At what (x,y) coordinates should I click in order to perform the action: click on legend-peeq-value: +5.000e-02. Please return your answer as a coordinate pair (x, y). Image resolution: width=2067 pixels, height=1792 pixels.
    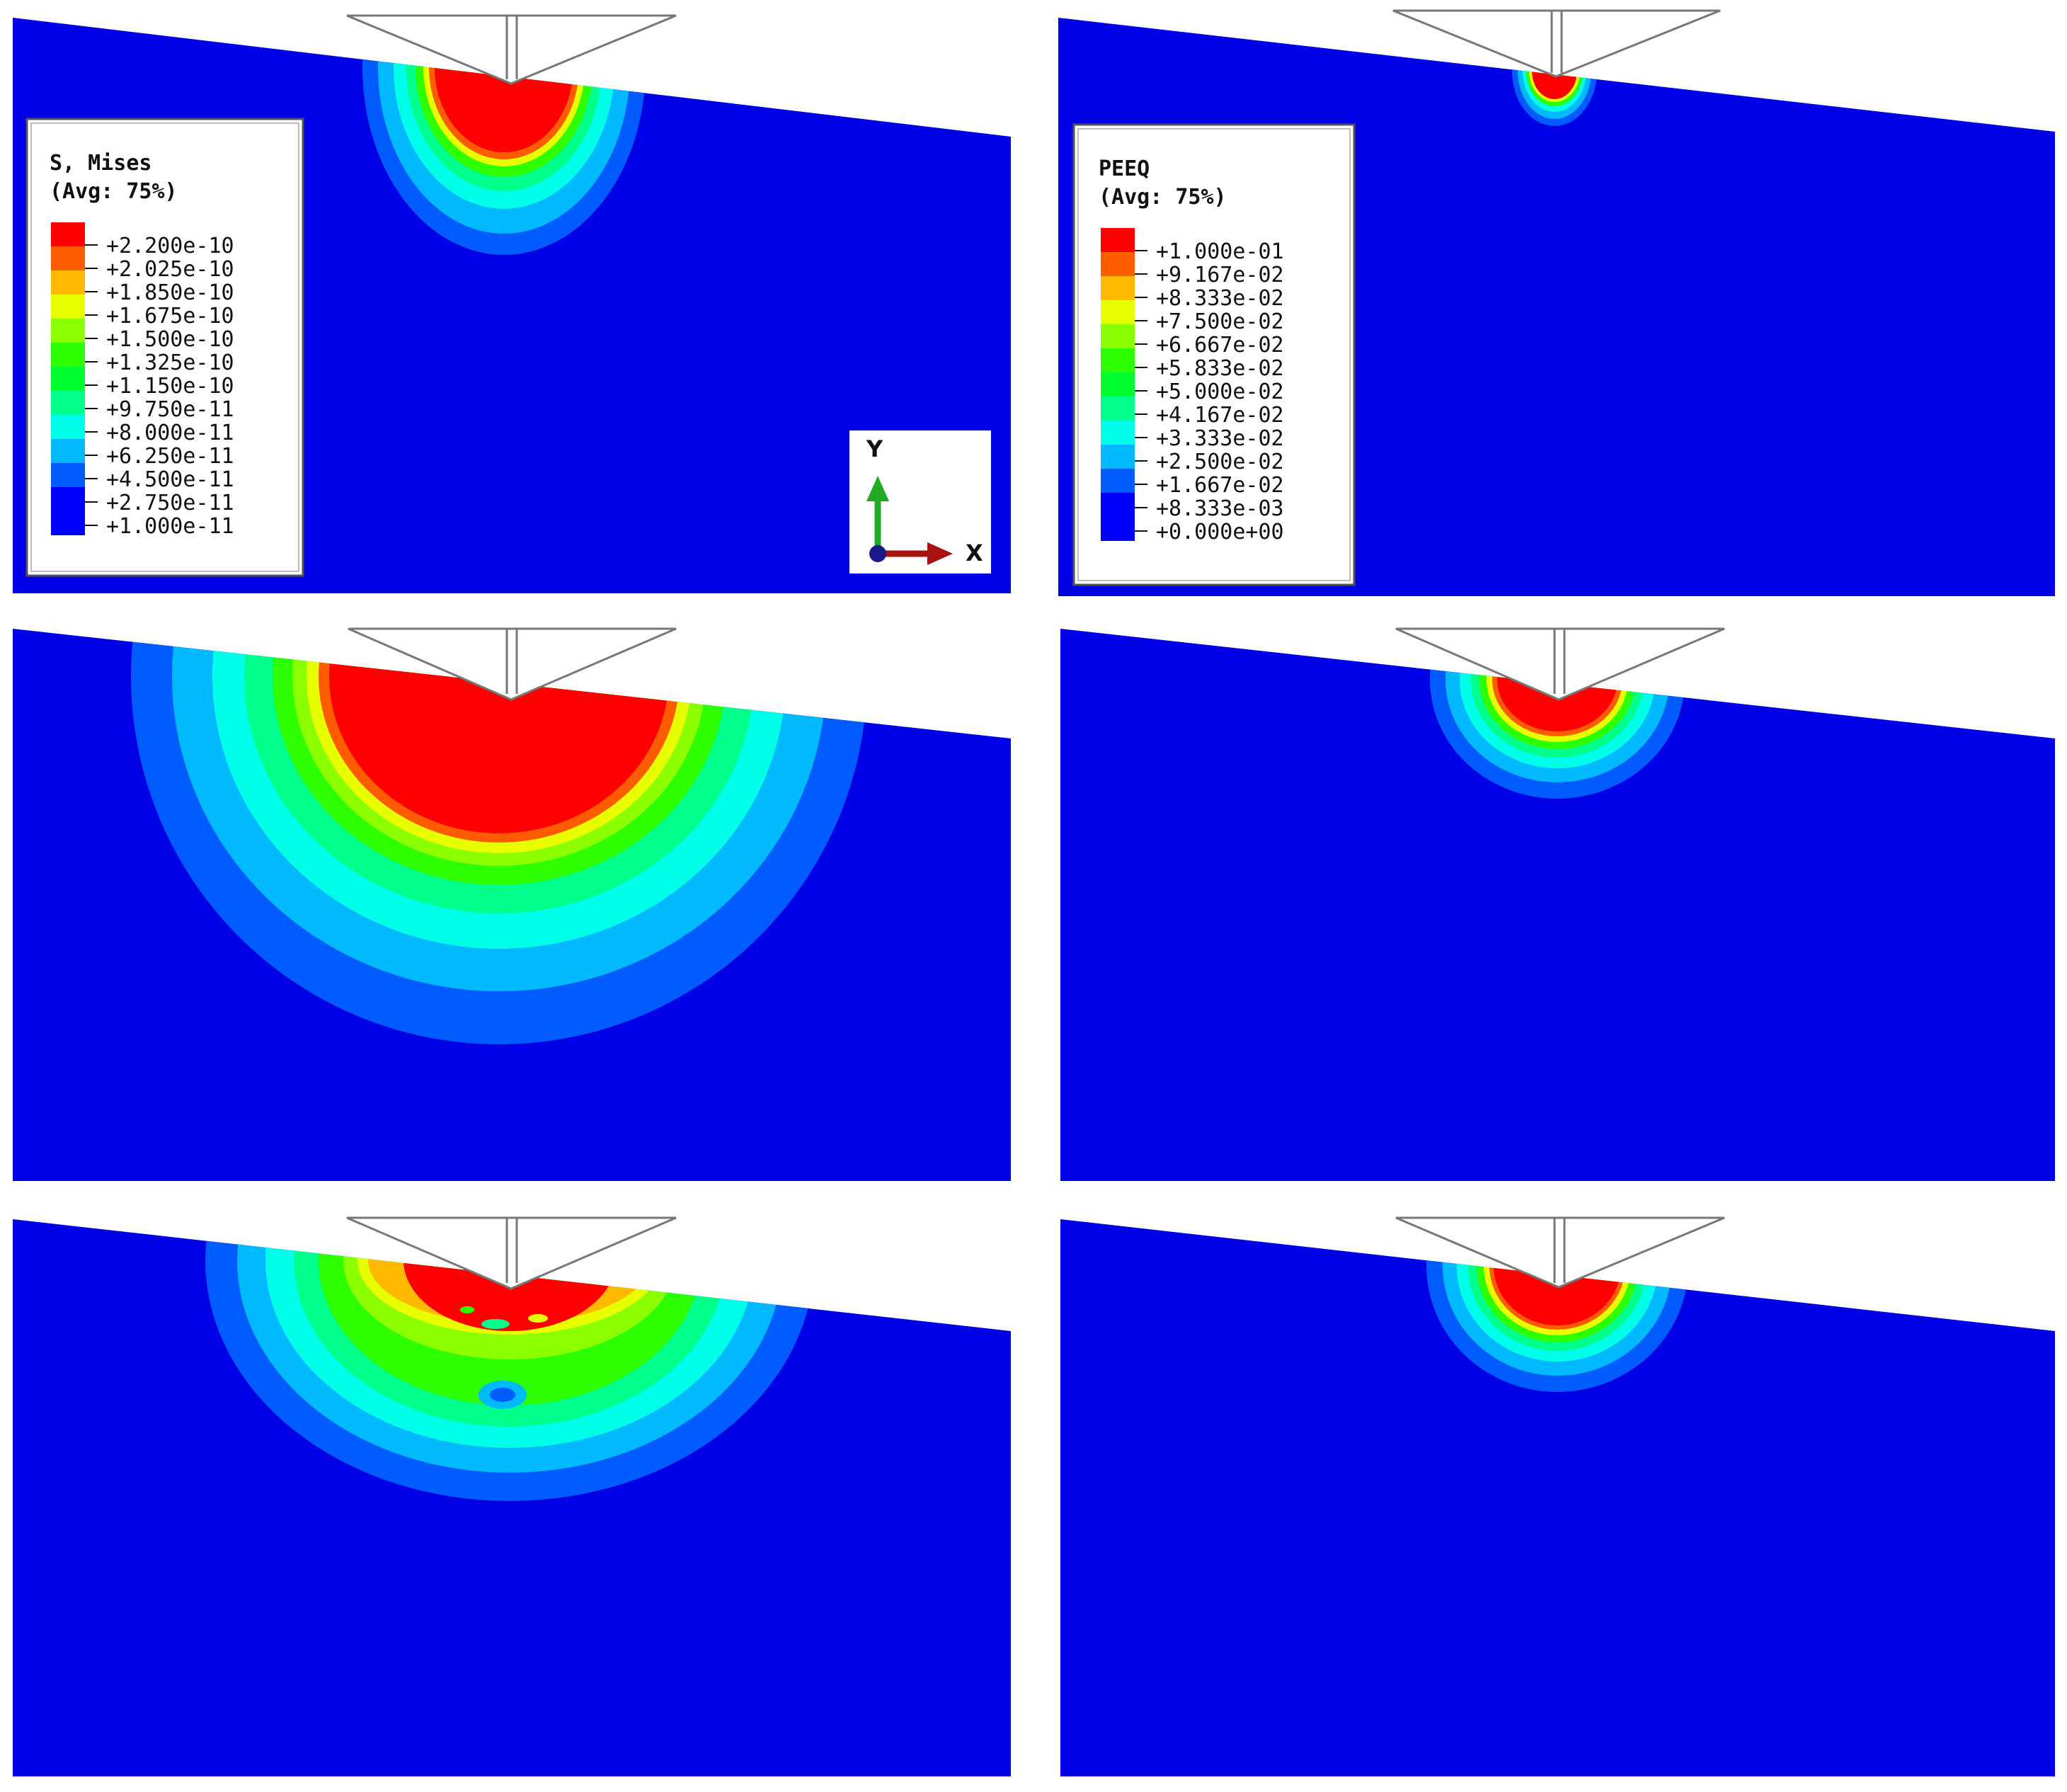
    Looking at the image, I should click on (1220, 391).